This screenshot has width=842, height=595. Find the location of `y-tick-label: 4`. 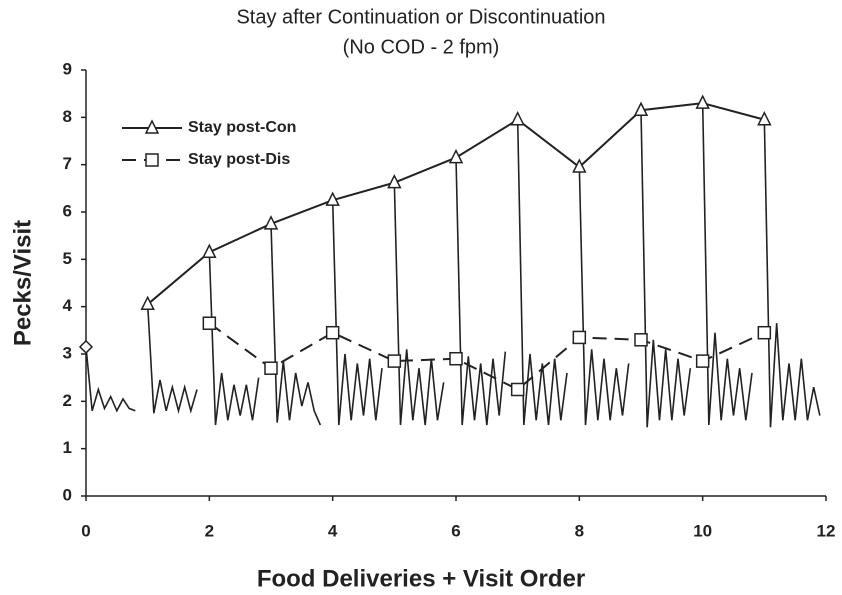

y-tick-label: 4 is located at coordinates (68, 305).